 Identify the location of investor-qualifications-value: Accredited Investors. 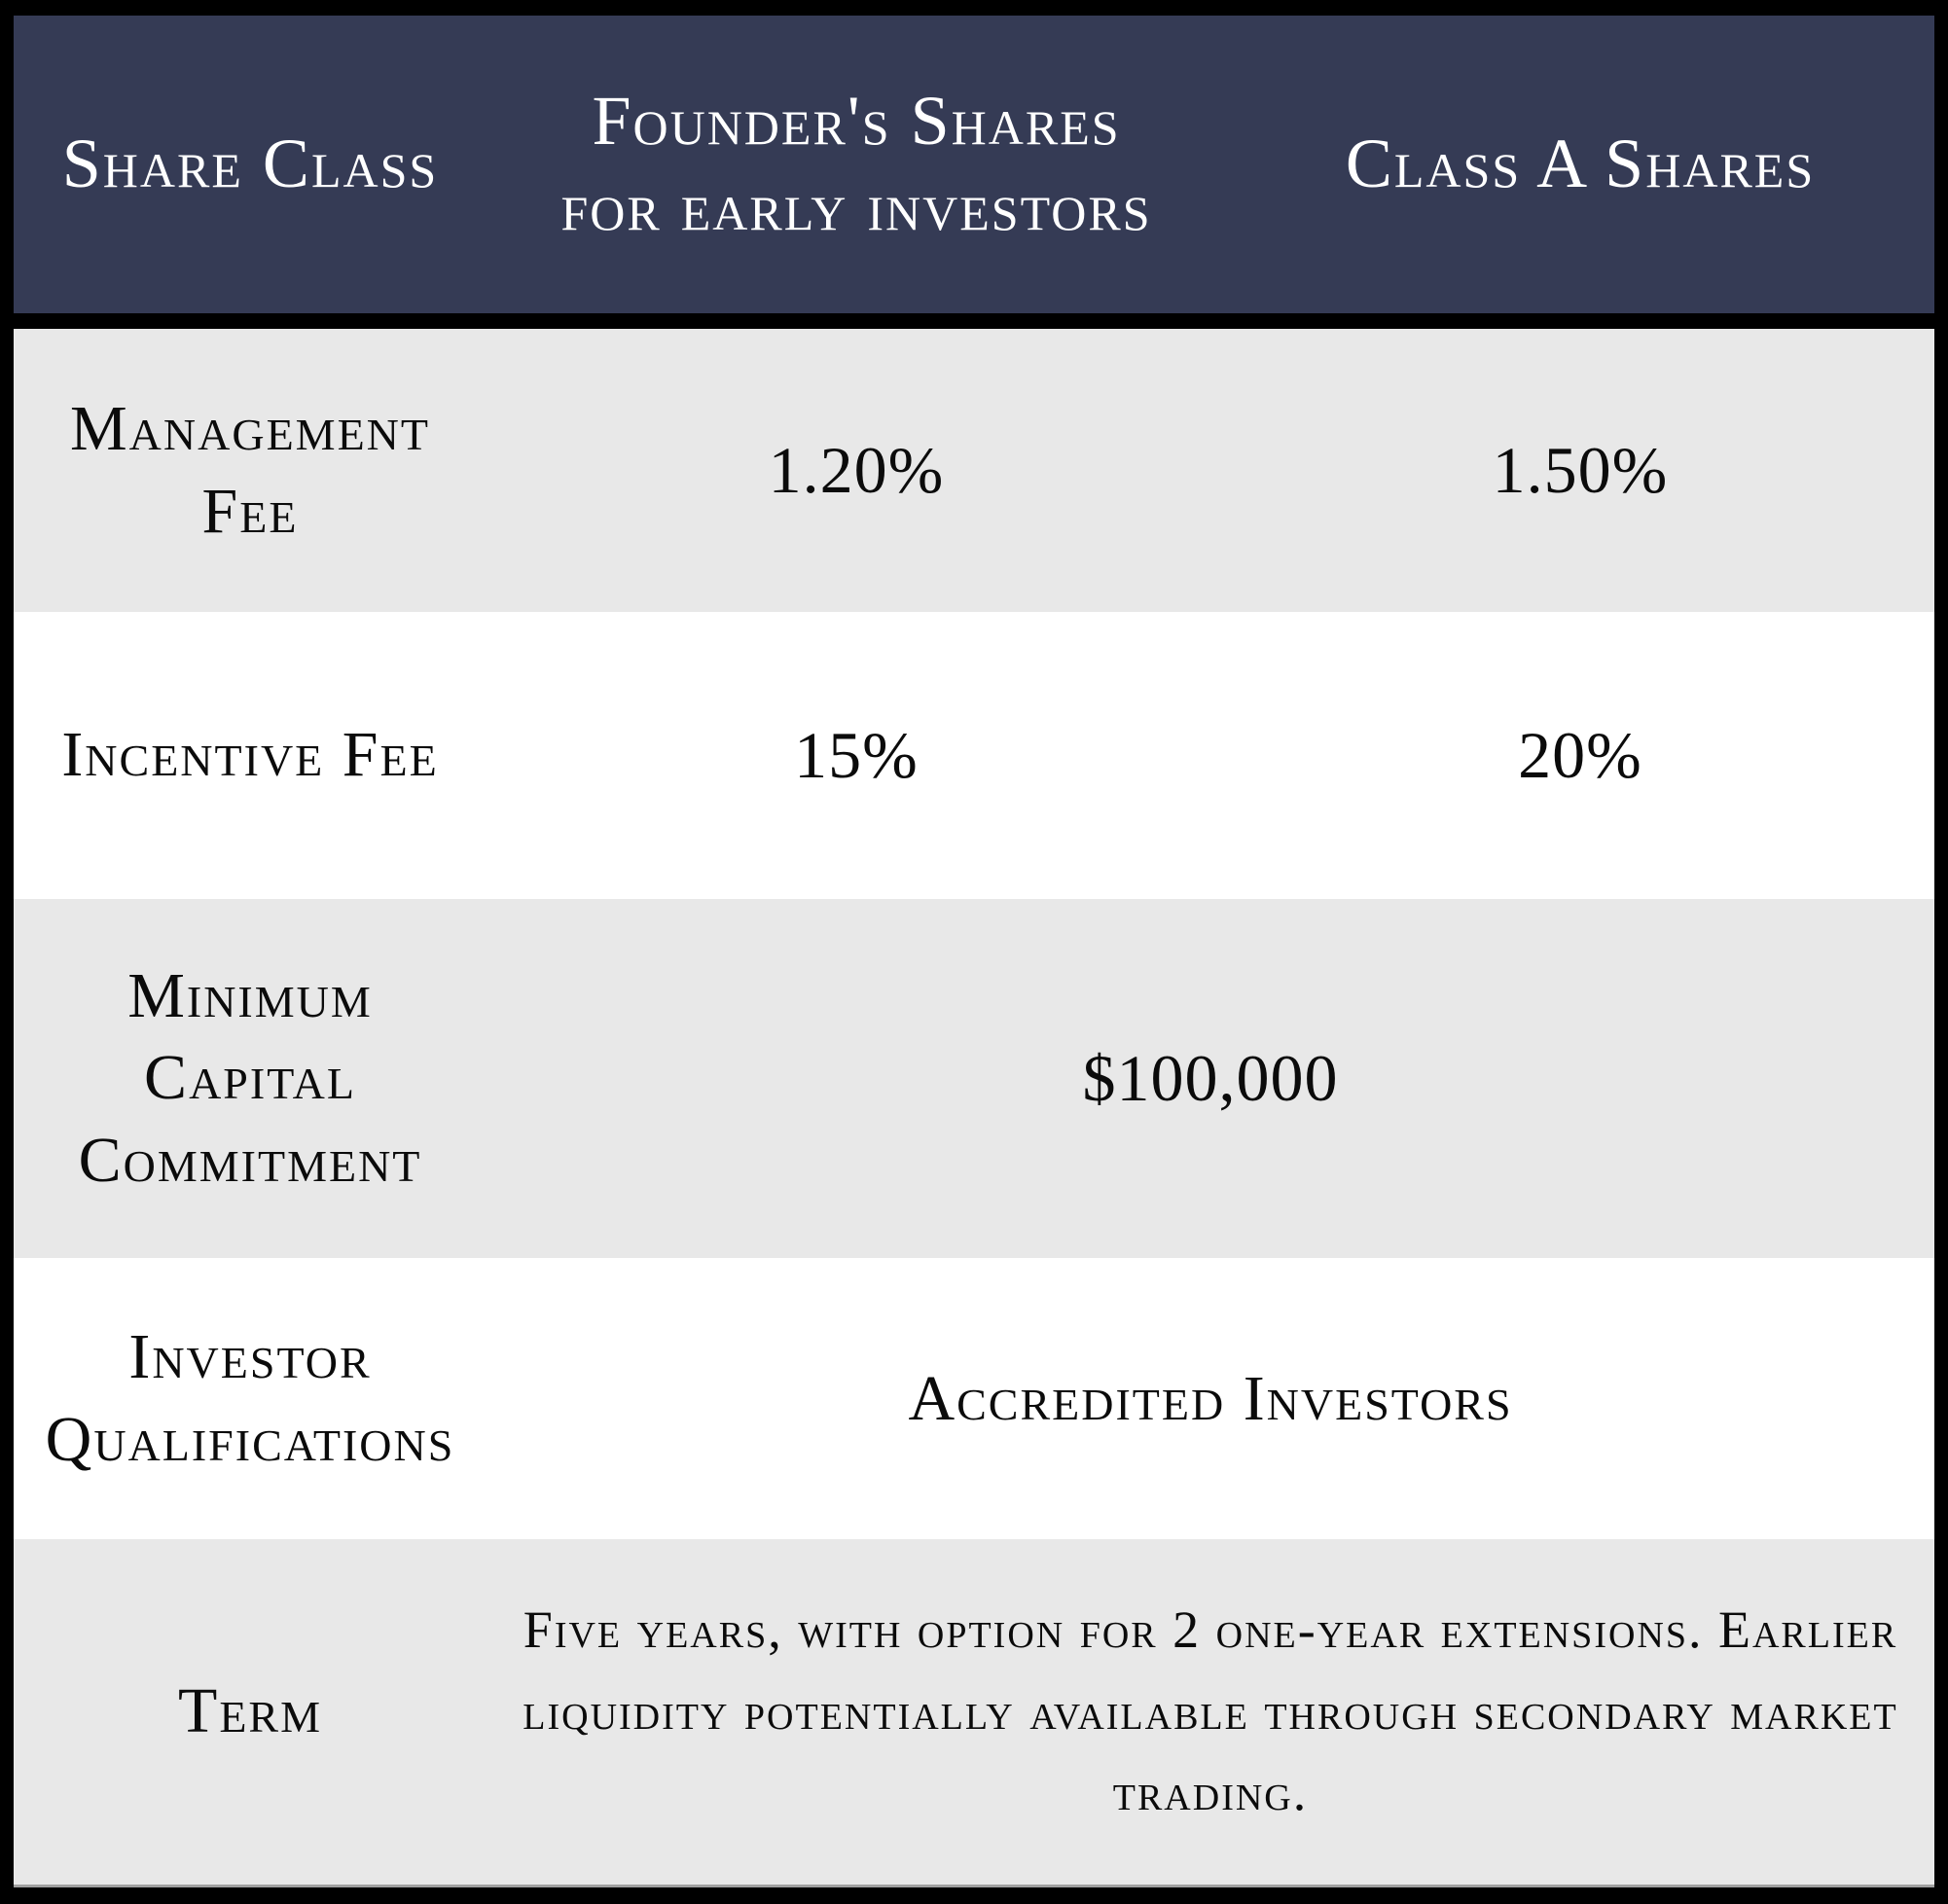
(1210, 1398).